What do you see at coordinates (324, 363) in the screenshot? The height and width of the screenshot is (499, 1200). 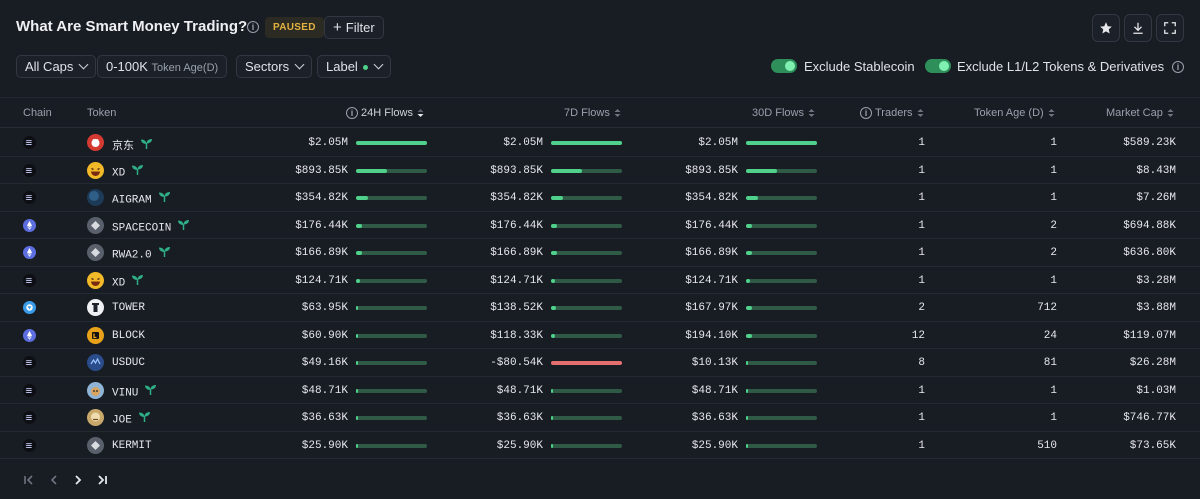 I see `flows-24h-value: $49.16K` at bounding box center [324, 363].